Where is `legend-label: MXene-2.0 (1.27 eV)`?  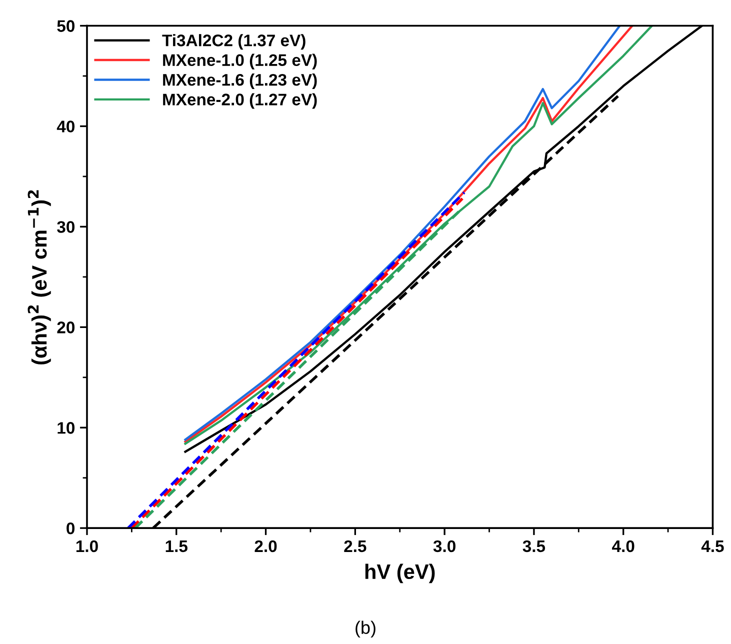
legend-label: MXene-2.0 (1.27 eV) is located at coordinates (240, 101).